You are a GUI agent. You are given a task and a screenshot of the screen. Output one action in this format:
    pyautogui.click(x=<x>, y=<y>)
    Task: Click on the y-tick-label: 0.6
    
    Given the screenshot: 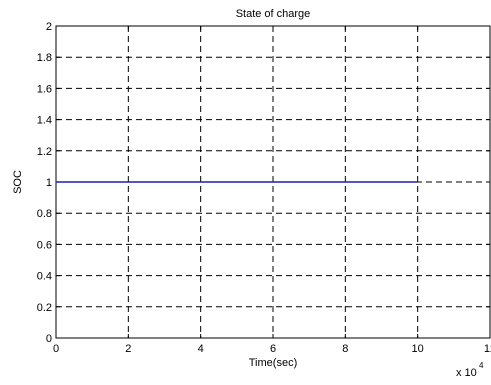 What is the action you would take?
    pyautogui.click(x=44, y=245)
    